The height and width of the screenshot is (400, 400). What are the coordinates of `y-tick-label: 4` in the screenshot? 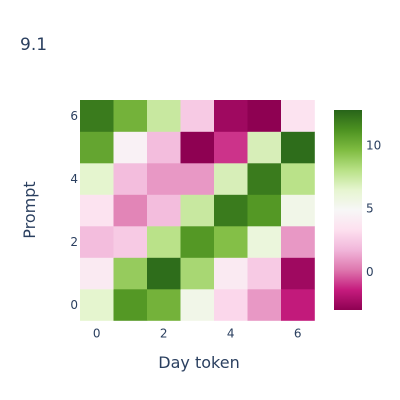 It's located at (74, 179).